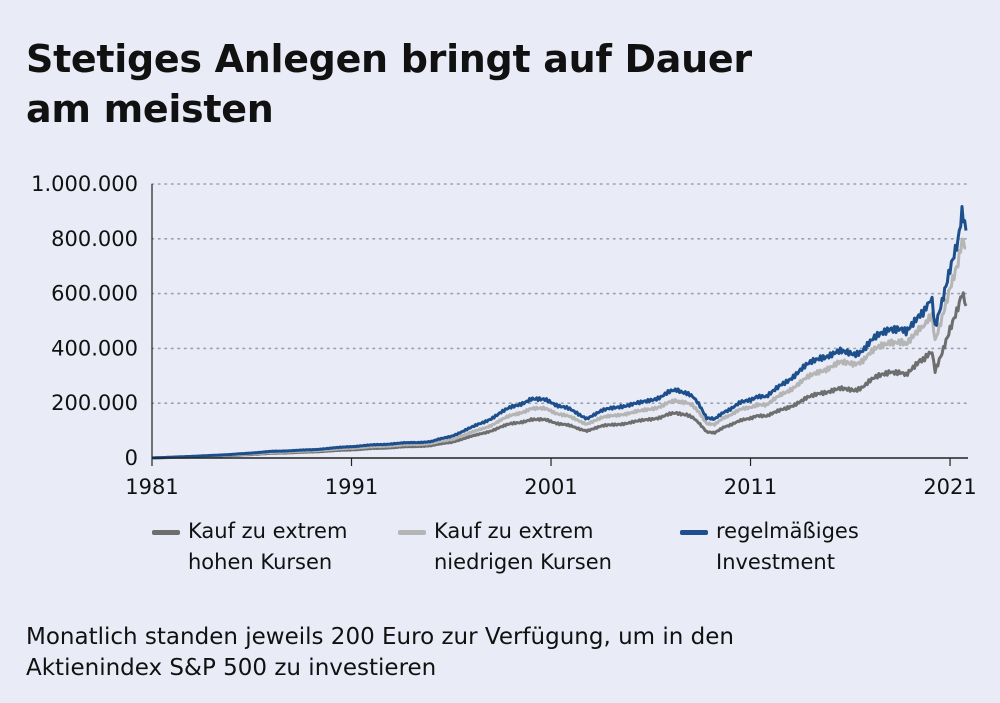 The height and width of the screenshot is (703, 1000). I want to click on chart-title-line-1: Stetiges Anlegen bringt auf Dauer, so click(389, 59).